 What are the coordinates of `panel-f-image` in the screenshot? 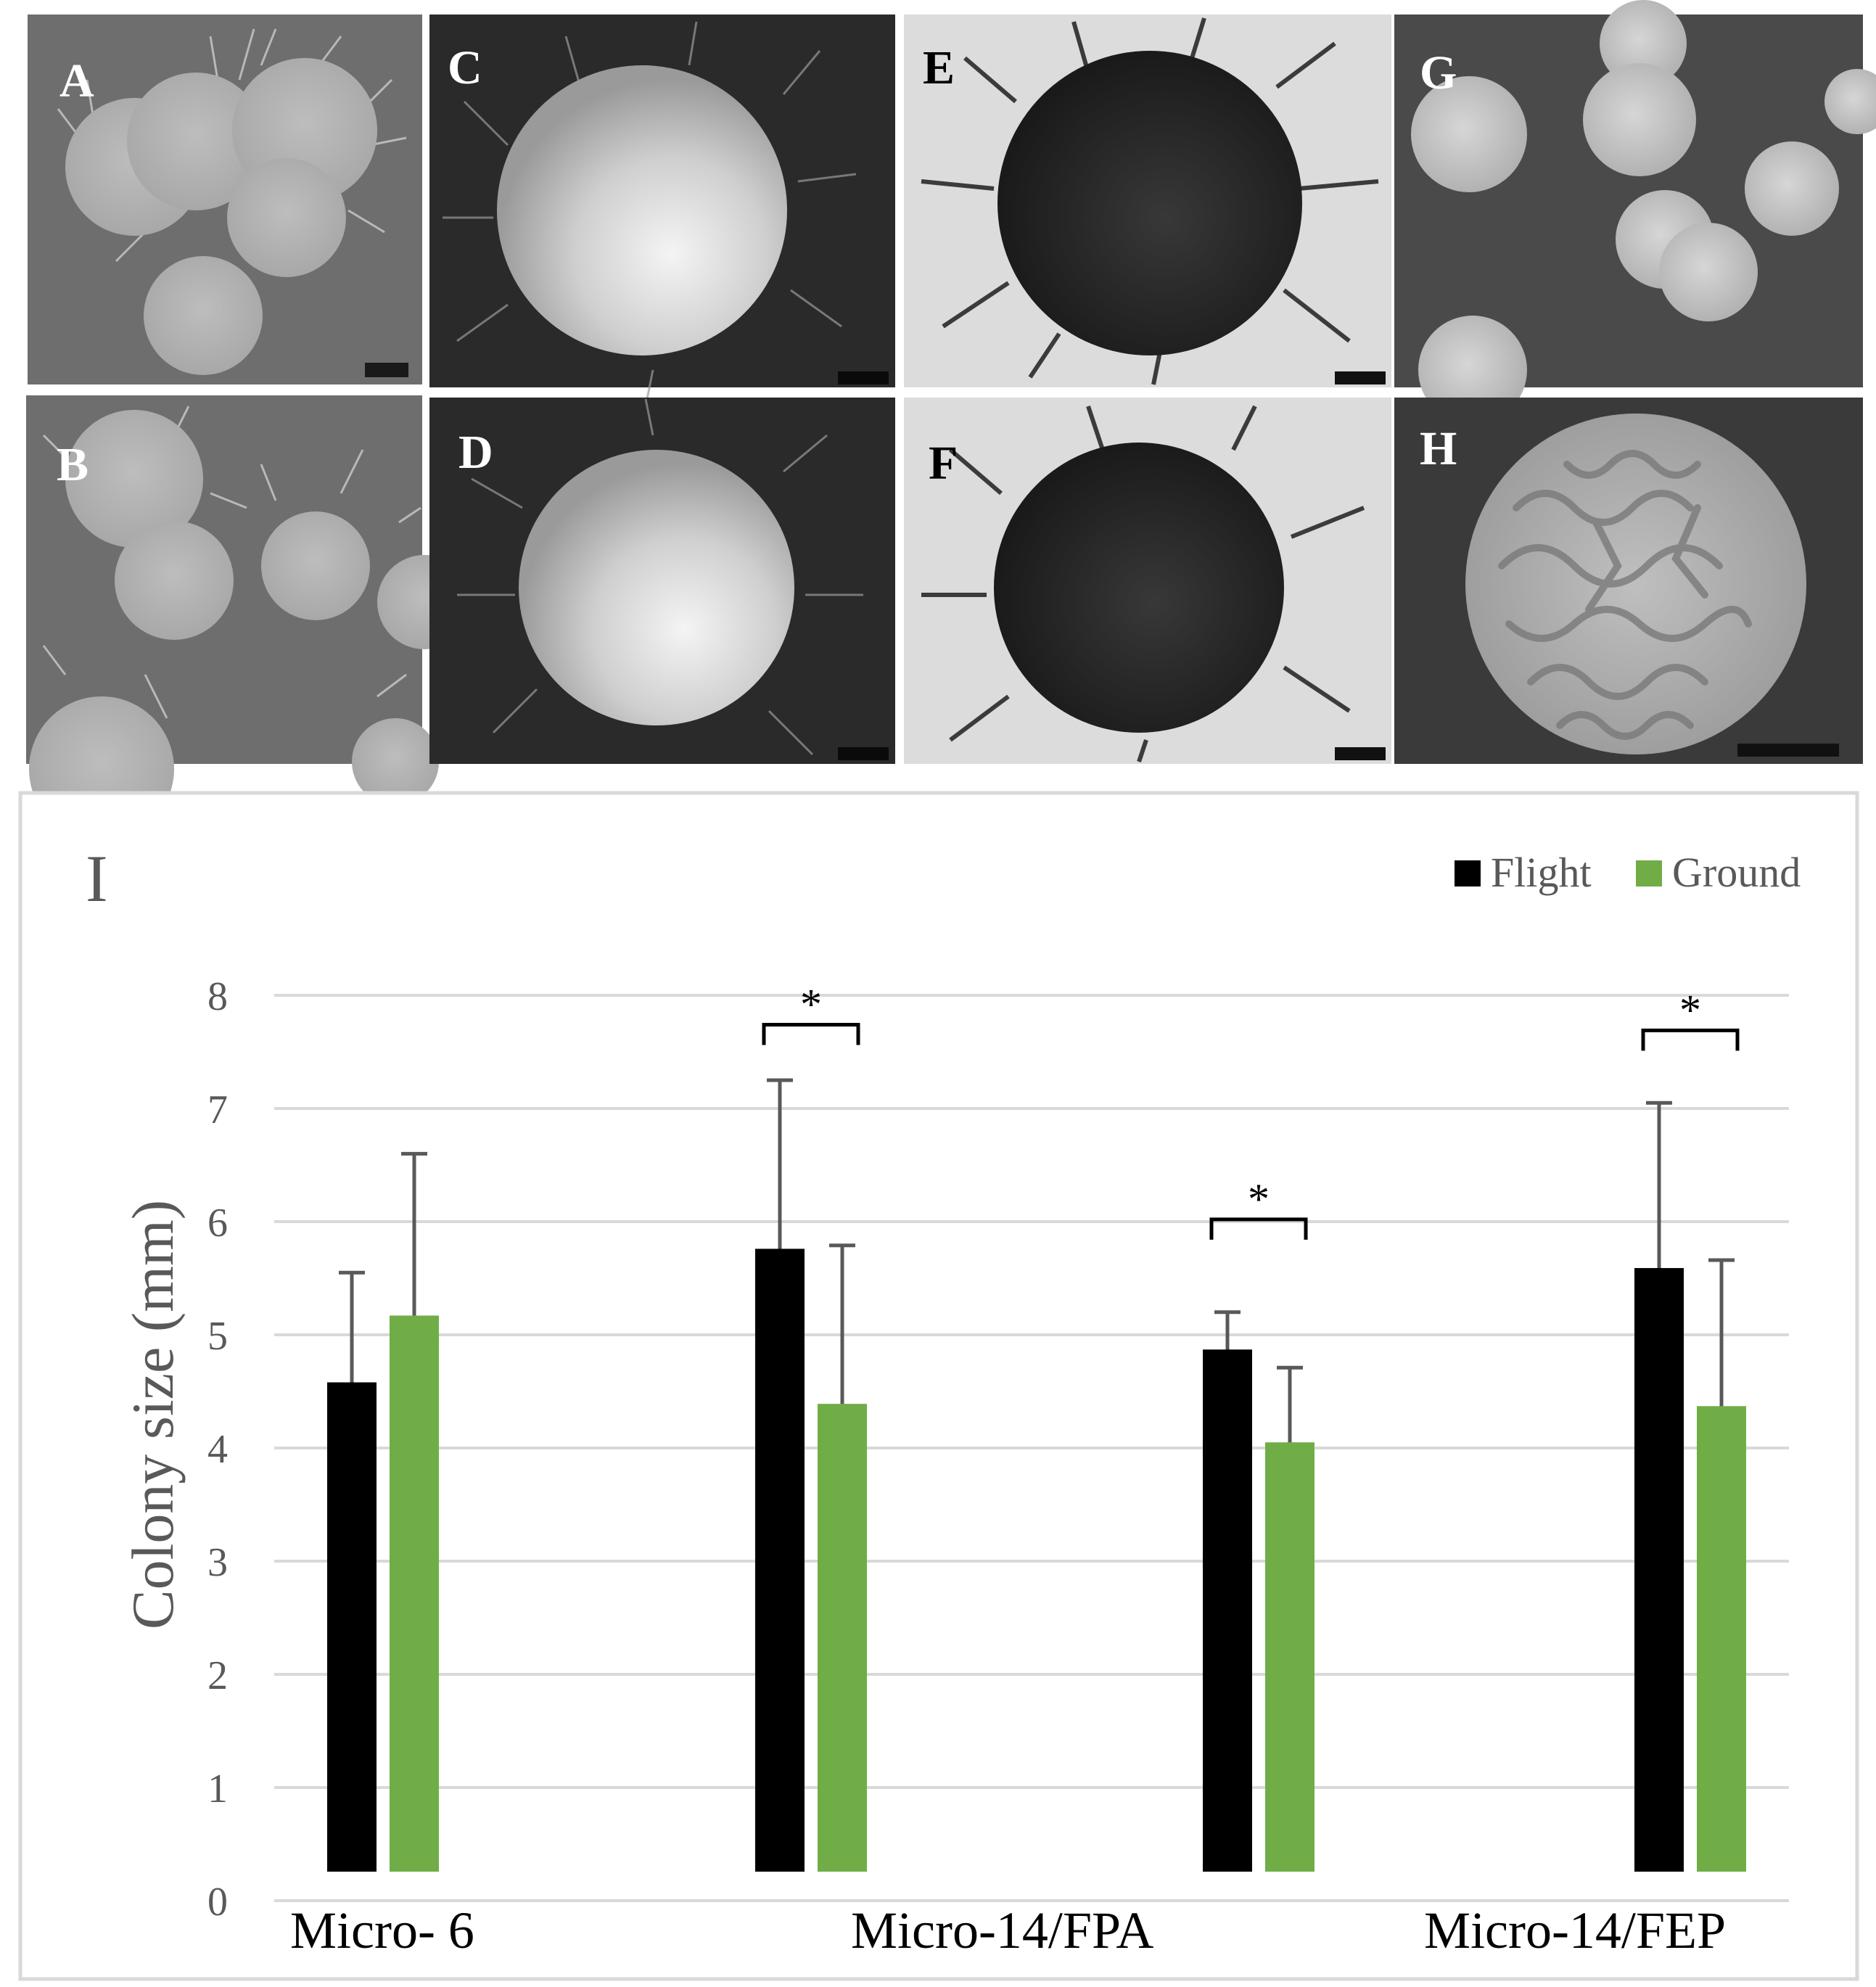 It's located at (1147, 581).